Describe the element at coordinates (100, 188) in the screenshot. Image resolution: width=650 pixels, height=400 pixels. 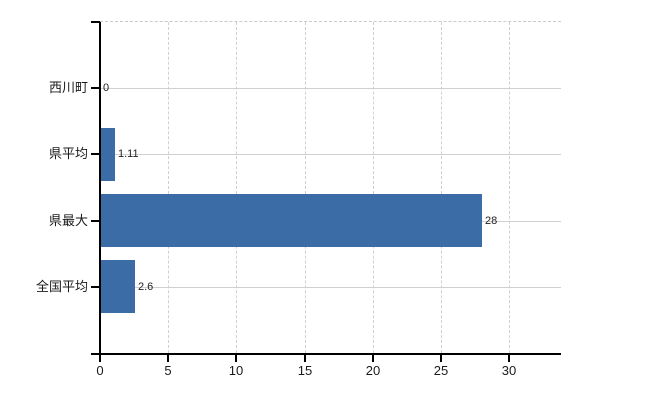
I see `y-axis-line` at that location.